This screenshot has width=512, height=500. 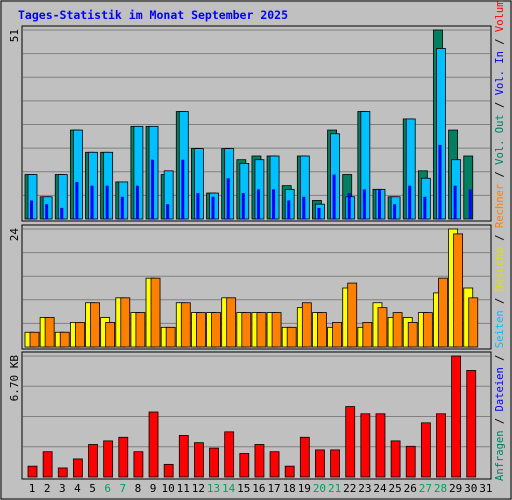 I want to click on x-tick-label: 12, so click(x=198, y=488).